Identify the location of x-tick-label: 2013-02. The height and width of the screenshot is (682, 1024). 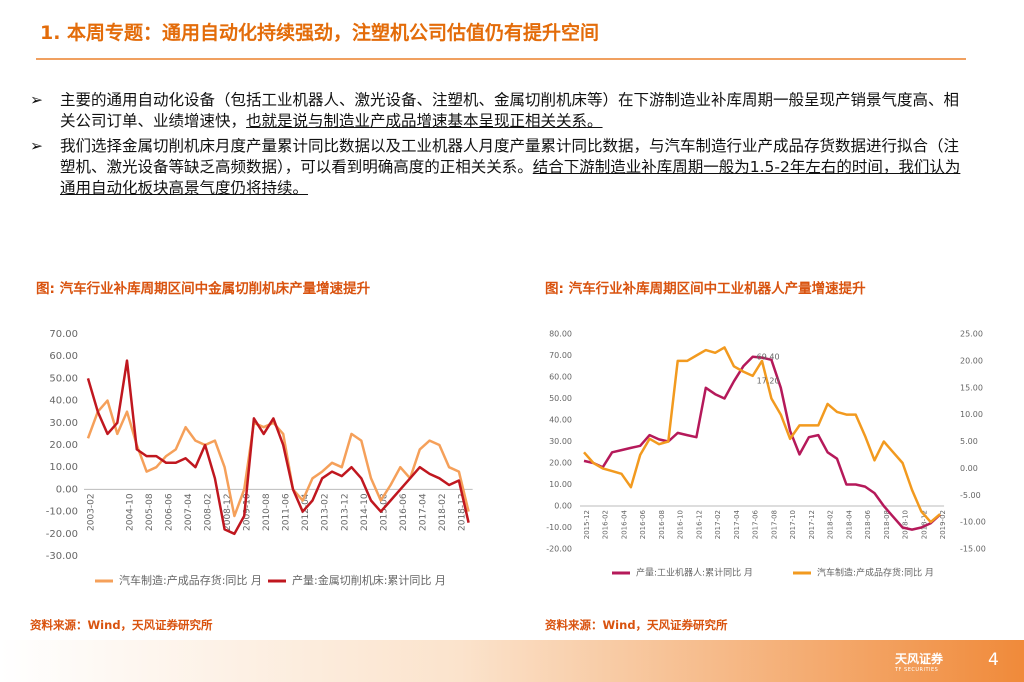
(326, 512).